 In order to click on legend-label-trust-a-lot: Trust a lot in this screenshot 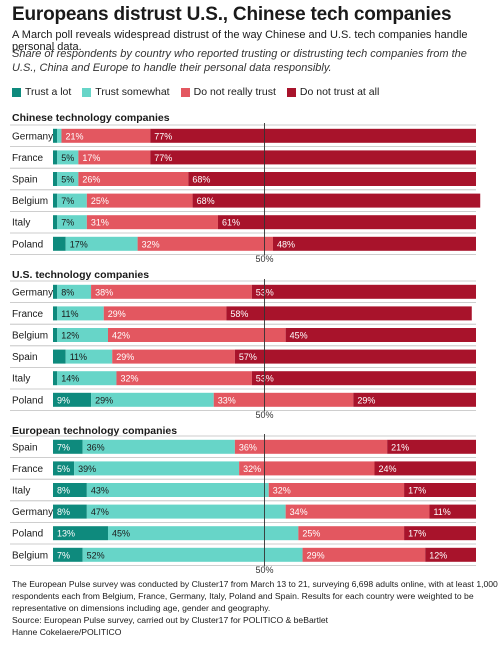, I will do `click(48, 92)`.